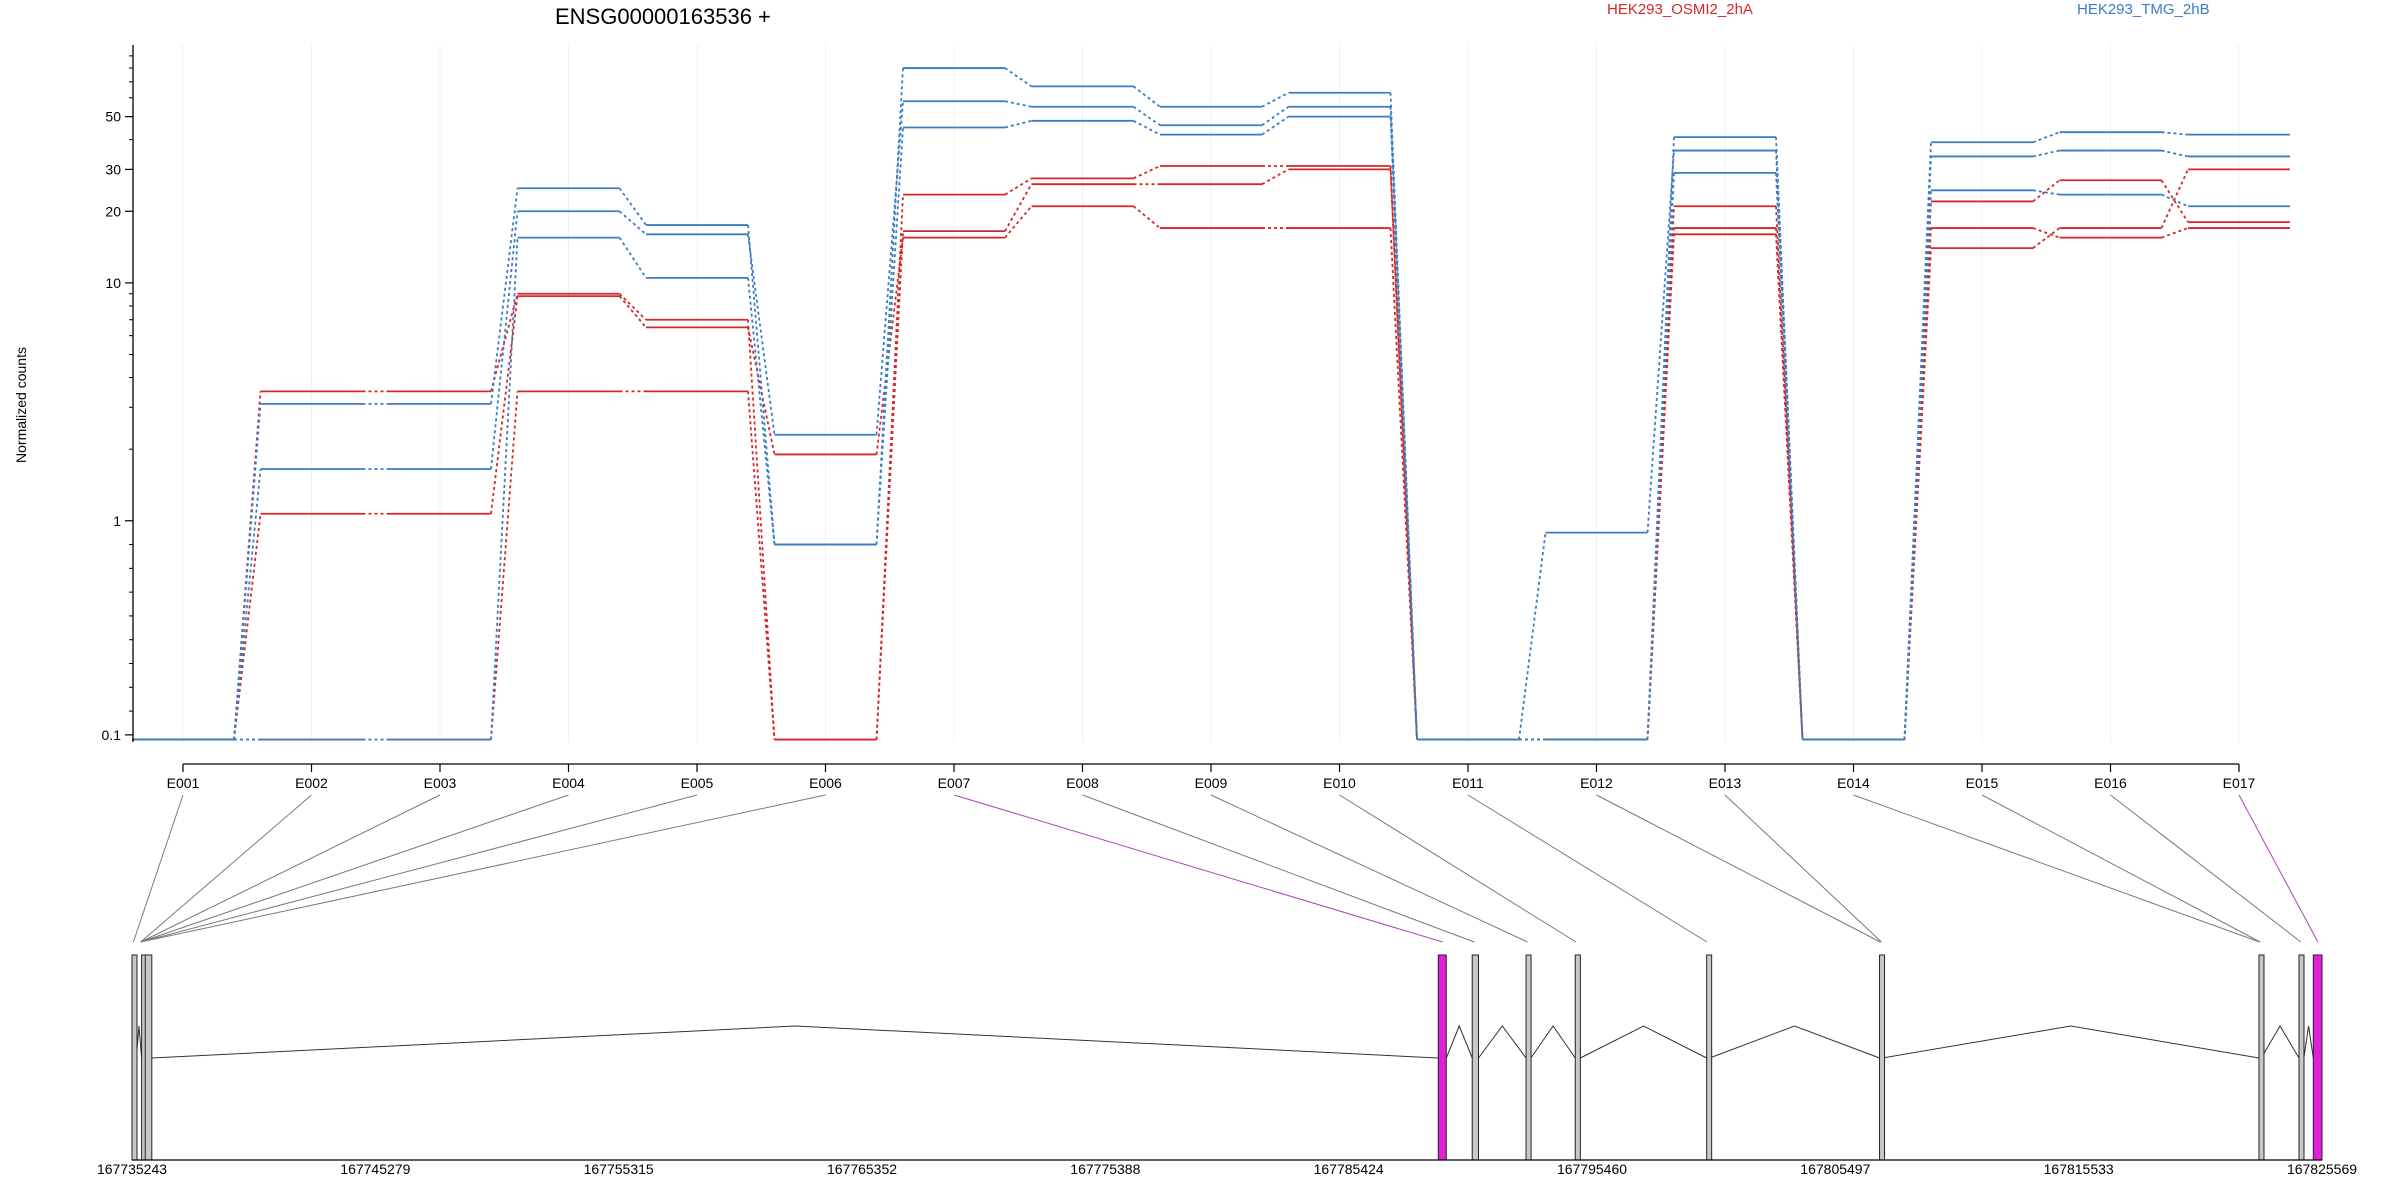  I want to click on y-tick-label: 30, so click(113, 169).